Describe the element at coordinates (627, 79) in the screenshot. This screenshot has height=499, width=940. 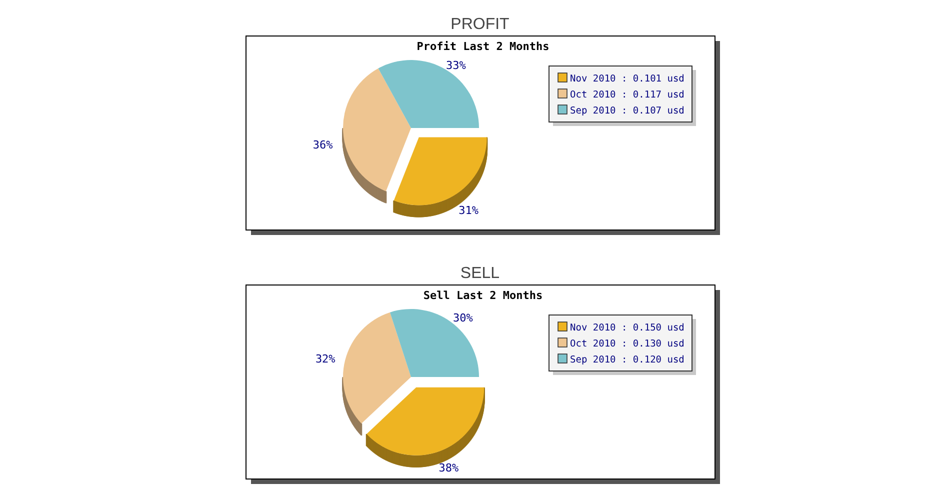
I see `legend-label: Nov 2010 : 0.101 usd` at that location.